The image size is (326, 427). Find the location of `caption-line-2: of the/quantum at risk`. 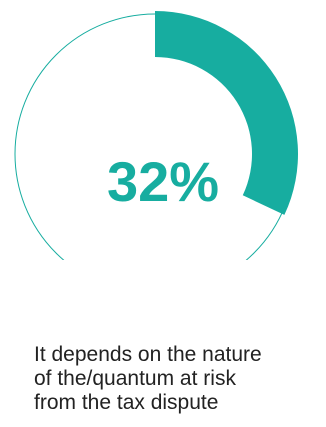

caption-line-2: of the/quantum at risk is located at coordinates (135, 378).